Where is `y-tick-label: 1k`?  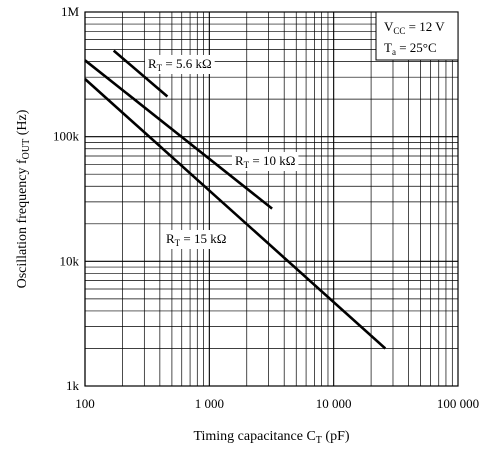
y-tick-label: 1k is located at coordinates (73, 385).